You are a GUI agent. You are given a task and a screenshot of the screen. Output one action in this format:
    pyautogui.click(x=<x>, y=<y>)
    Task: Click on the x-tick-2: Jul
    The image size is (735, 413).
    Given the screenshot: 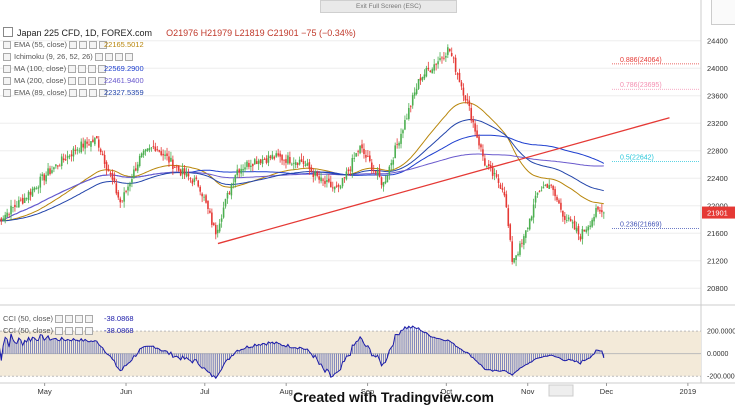 What is the action you would take?
    pyautogui.click(x=205, y=391)
    